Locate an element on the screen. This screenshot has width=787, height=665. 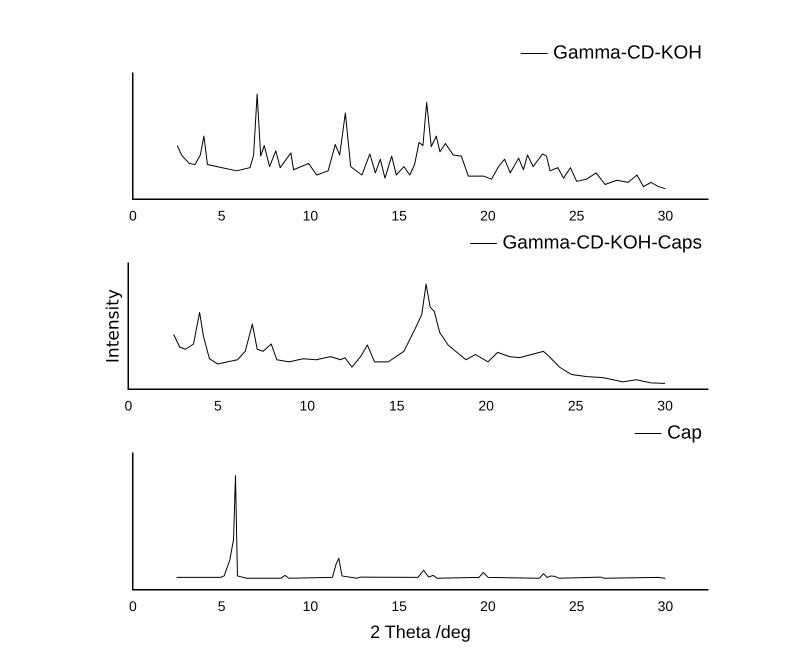
legend-label: Gamma-CD-KOH is located at coordinates (627, 53).